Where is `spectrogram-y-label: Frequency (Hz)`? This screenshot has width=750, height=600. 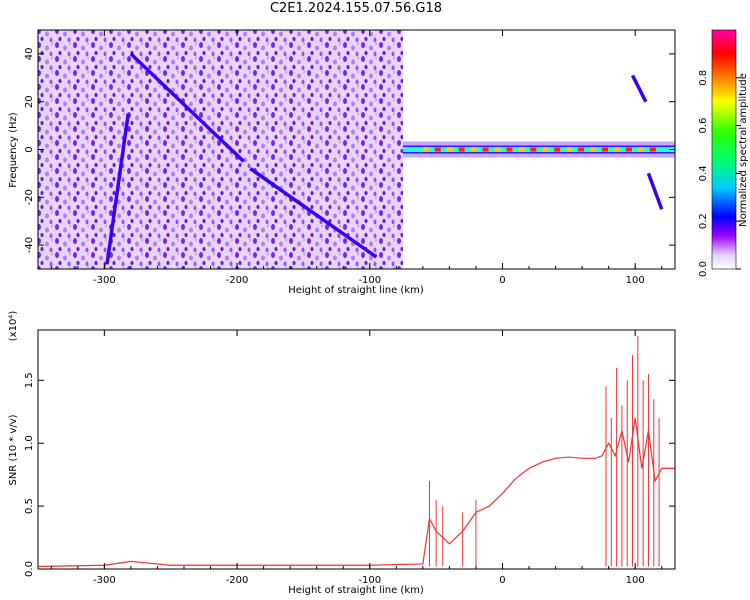
spectrogram-y-label: Frequency (Hz) is located at coordinates (13, 150).